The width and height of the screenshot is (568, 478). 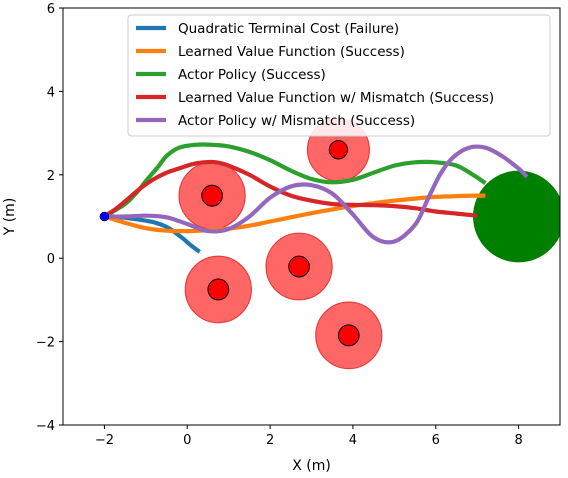 I want to click on legend-entry-3: Actor Policy (Success), so click(x=252, y=75).